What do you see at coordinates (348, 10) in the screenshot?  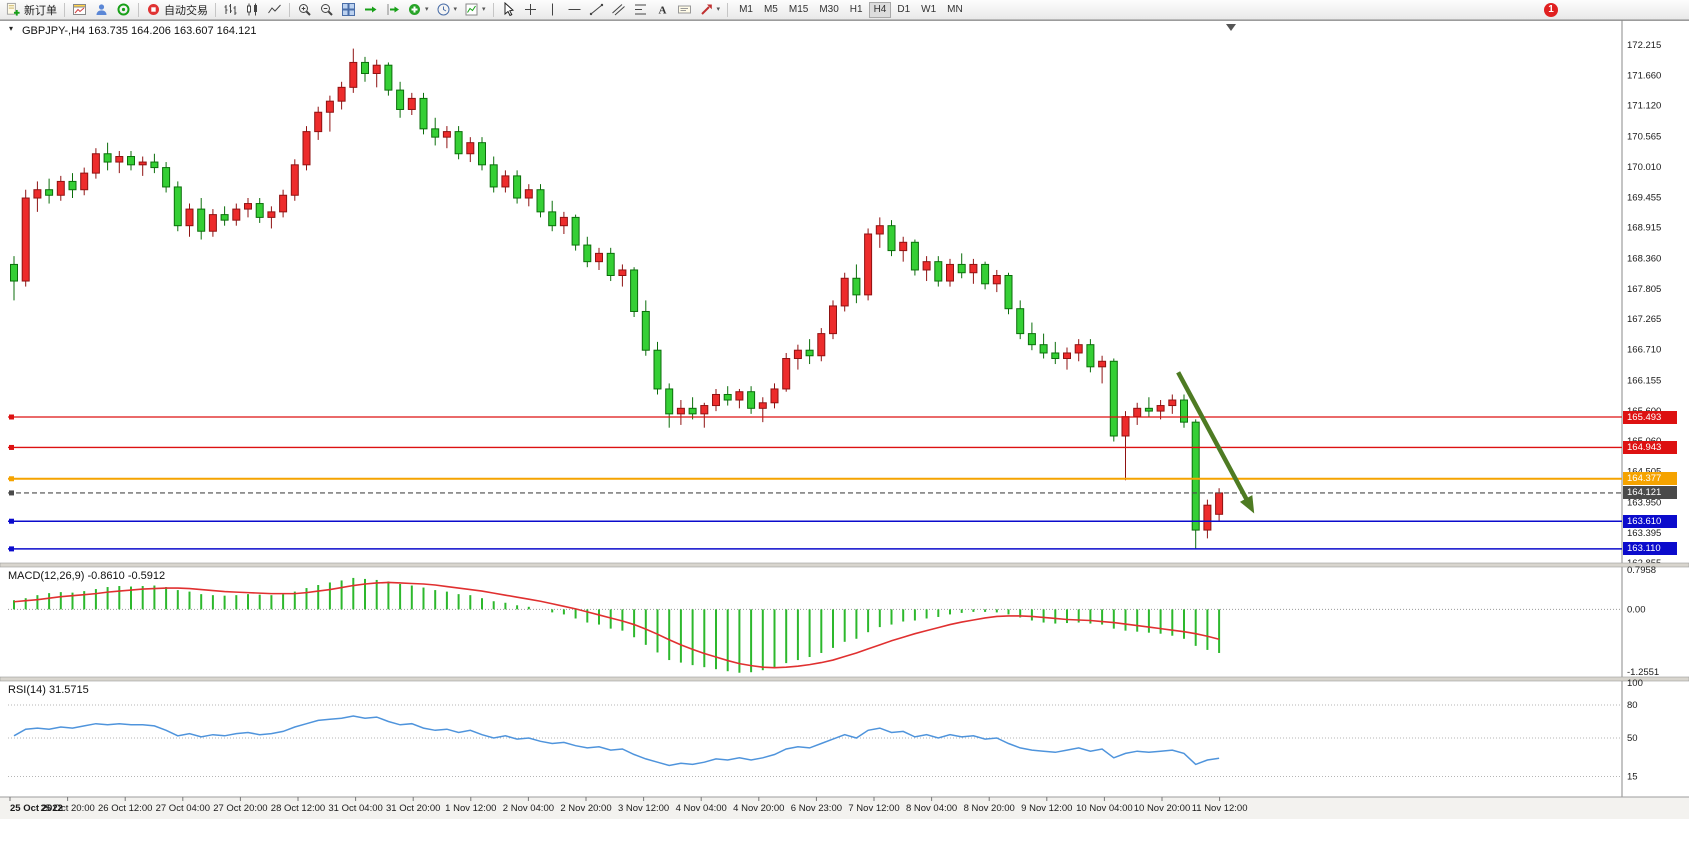 I see `tile-windows-button` at bounding box center [348, 10].